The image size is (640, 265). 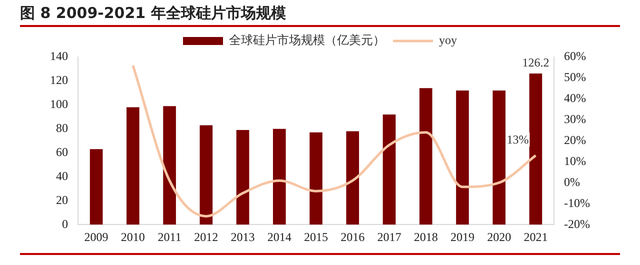 What do you see at coordinates (575, 98) in the screenshot?
I see `y2-tick-label: 40%` at bounding box center [575, 98].